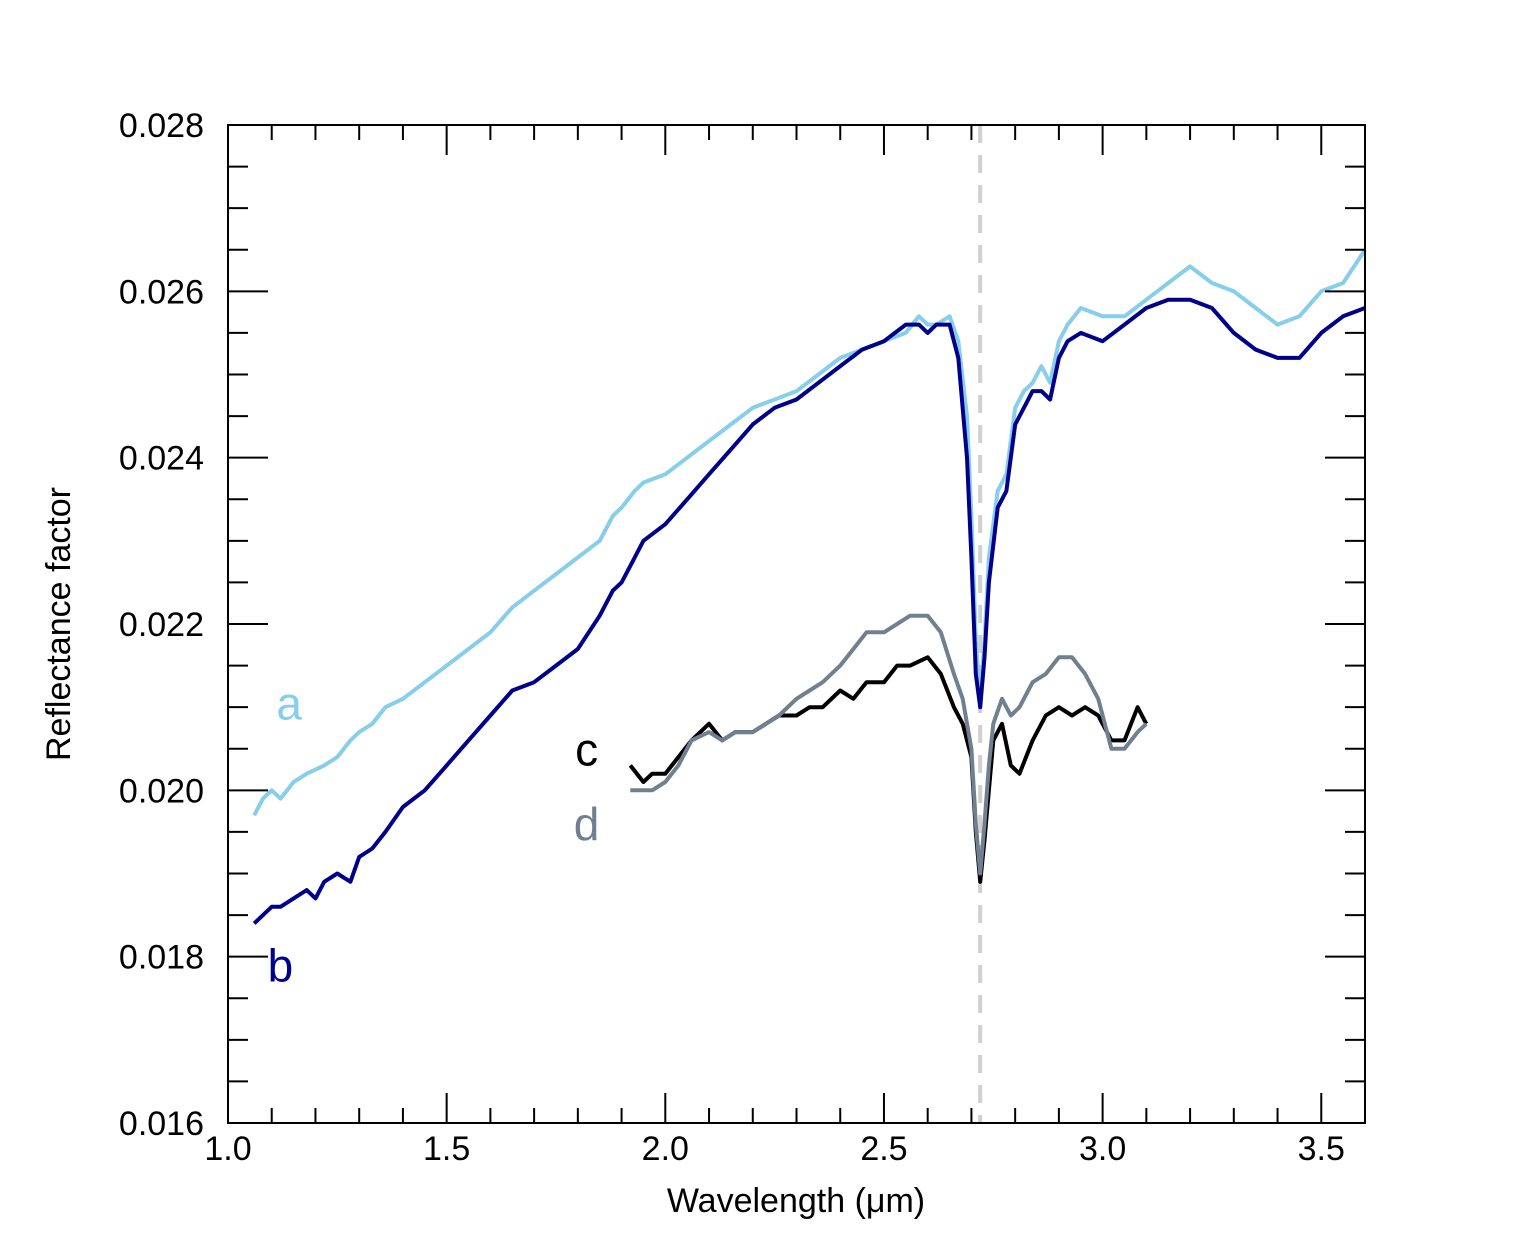 Image resolution: width=1518 pixels, height=1250 pixels. What do you see at coordinates (161, 459) in the screenshot?
I see `y-tick-label: 0.024` at bounding box center [161, 459].